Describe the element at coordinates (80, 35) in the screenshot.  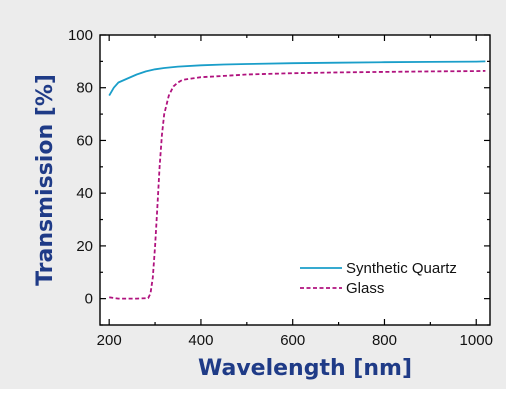
I see `y-tick-label: 100` at that location.